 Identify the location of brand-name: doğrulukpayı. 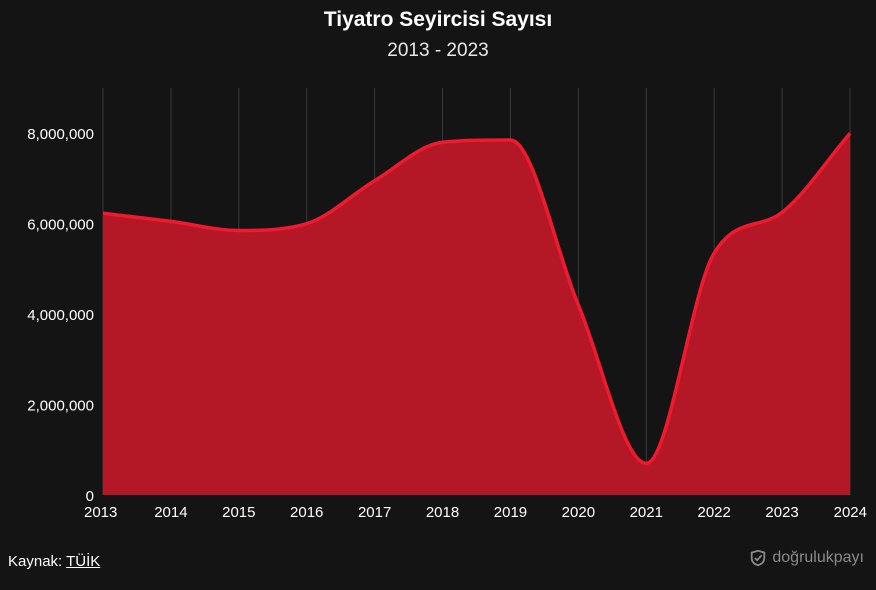
(818, 557).